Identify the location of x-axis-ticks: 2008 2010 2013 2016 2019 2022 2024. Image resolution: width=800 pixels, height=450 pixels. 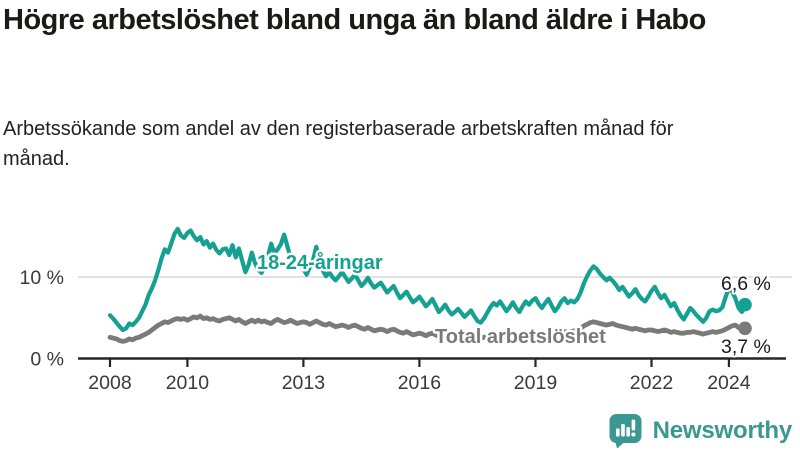
(419, 376).